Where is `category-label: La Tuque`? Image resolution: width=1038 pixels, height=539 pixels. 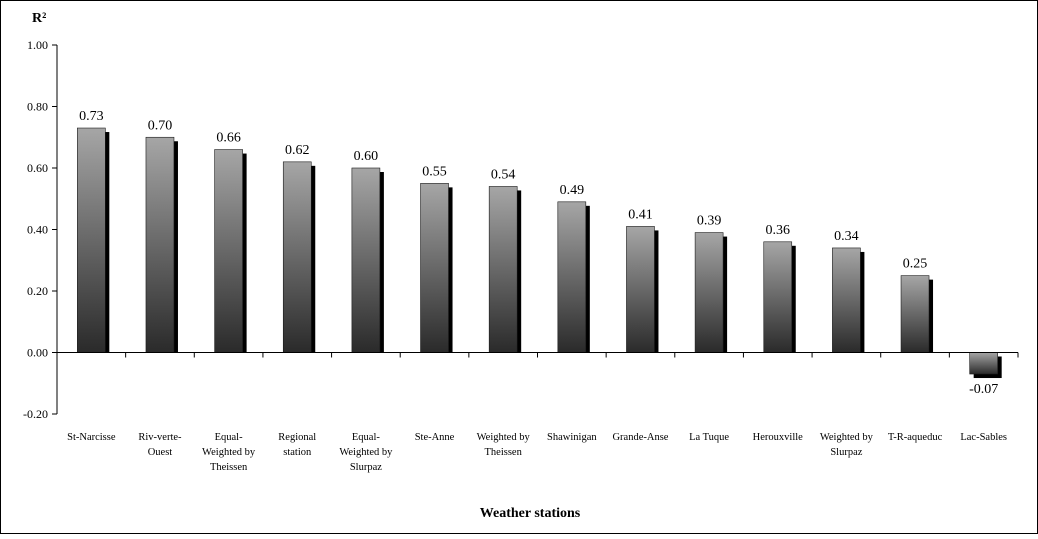 category-label: La Tuque is located at coordinates (709, 437).